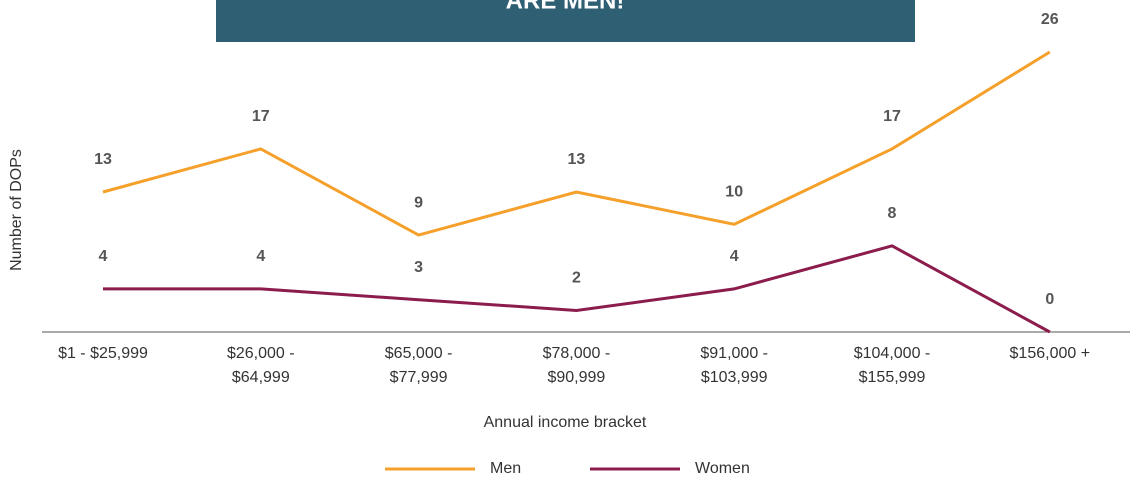  I want to click on x-tick-label: $26,000 - $64,999, so click(260, 365).